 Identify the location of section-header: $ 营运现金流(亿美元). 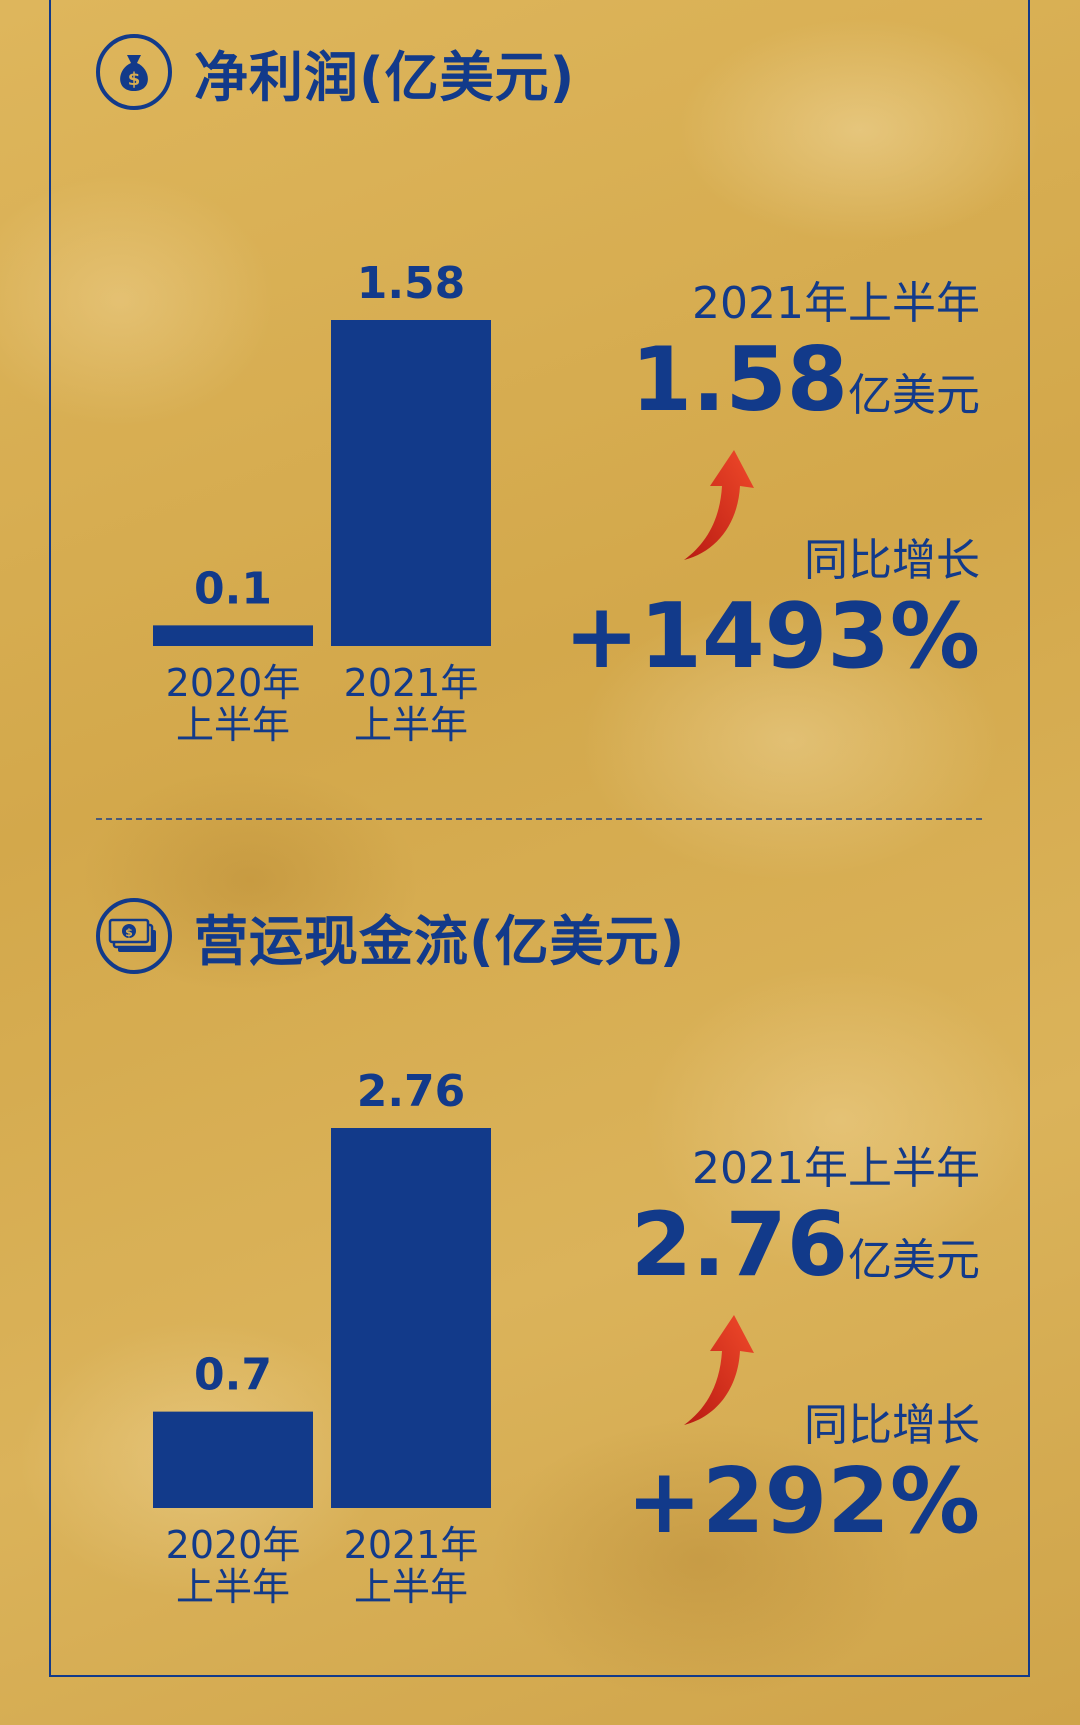
(390, 936).